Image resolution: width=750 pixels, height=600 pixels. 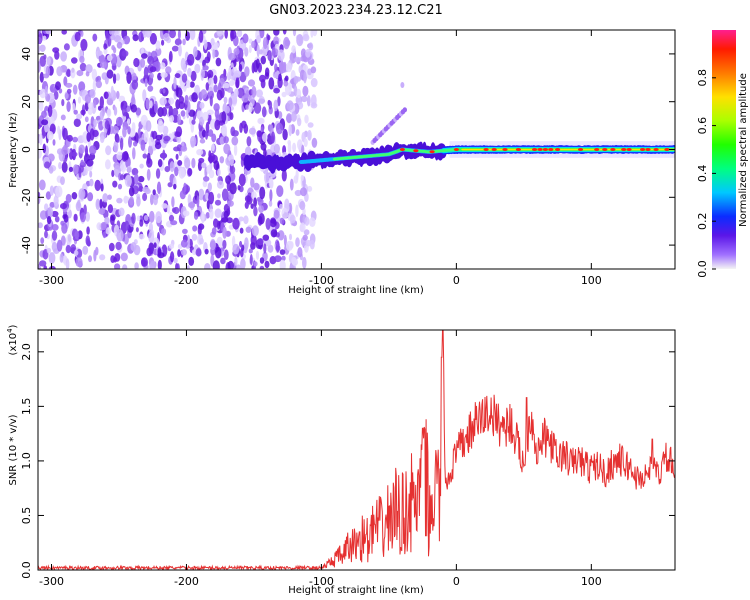 I want to click on colorbar-tick-label: 0.6, so click(x=702, y=126).